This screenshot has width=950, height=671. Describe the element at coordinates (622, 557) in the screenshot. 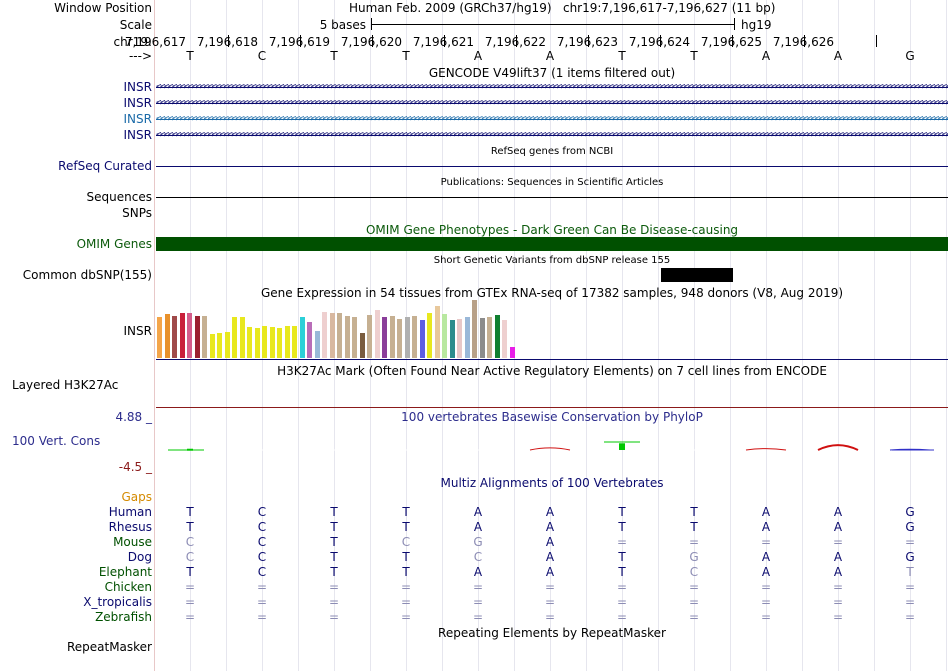

I see `alignment-base: T` at that location.